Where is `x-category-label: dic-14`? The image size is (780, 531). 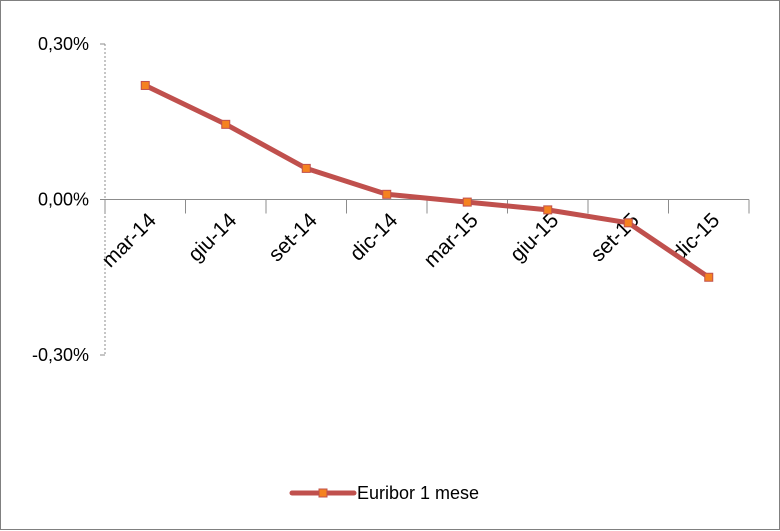
x-category-label: dic-14 is located at coordinates (374, 237).